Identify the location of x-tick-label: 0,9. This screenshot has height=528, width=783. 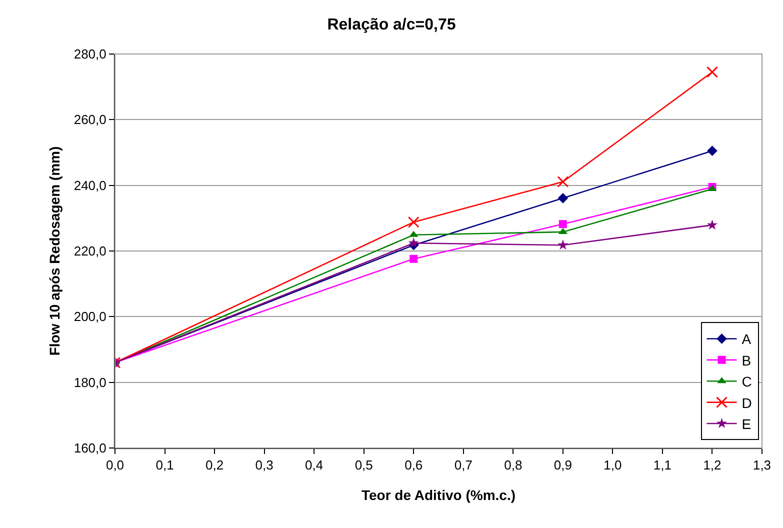
(563, 465).